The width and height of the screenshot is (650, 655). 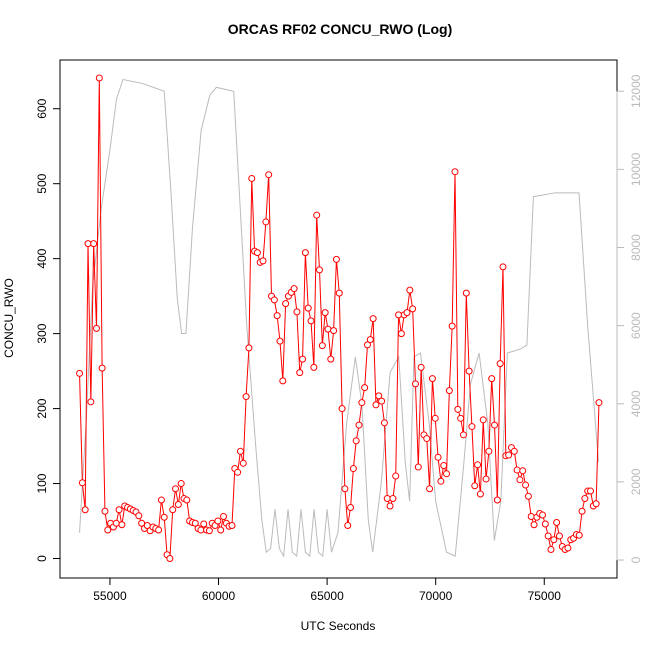 What do you see at coordinates (110, 596) in the screenshot?
I see `x-tick-label: 55000` at bounding box center [110, 596].